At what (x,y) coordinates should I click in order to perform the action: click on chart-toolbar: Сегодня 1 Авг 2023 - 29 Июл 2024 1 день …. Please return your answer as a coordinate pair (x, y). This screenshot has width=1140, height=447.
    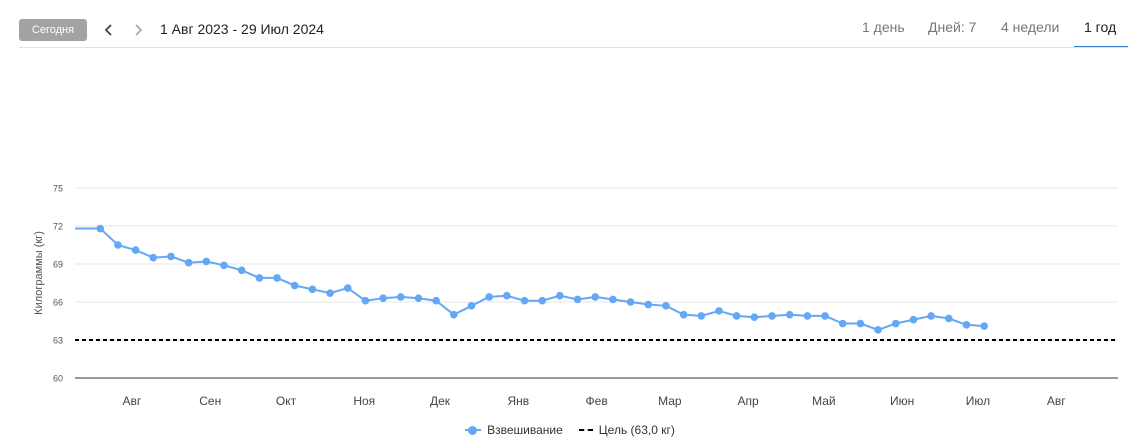
    Looking at the image, I should click on (570, 24).